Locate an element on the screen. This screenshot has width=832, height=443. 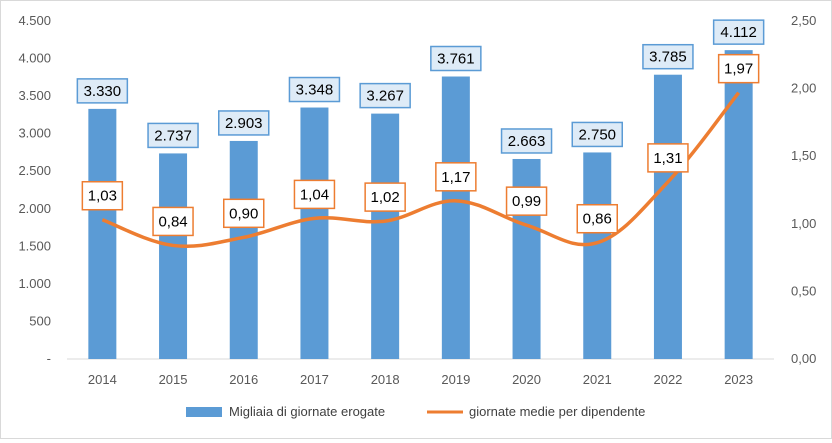
line-label: 0,86 is located at coordinates (597, 219).